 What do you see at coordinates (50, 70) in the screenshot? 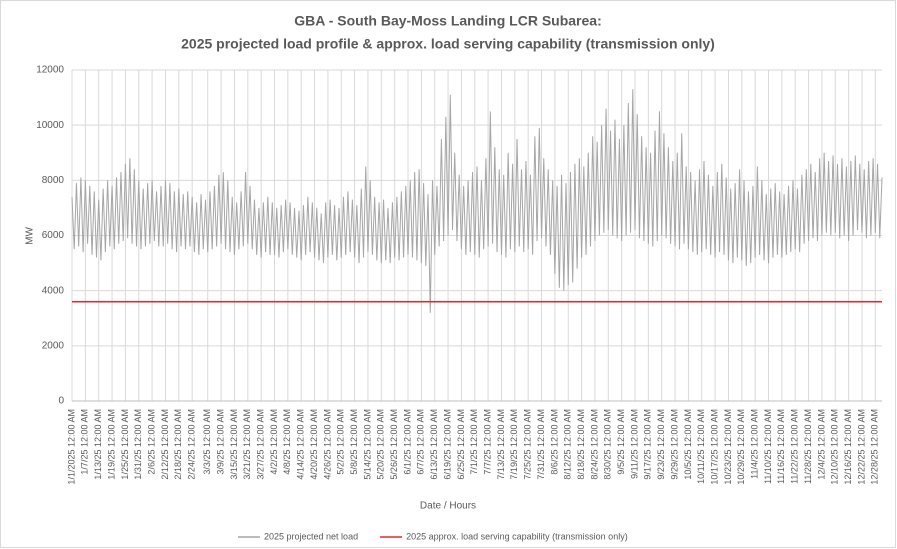
I see `y-tick-label: 12000` at bounding box center [50, 70].